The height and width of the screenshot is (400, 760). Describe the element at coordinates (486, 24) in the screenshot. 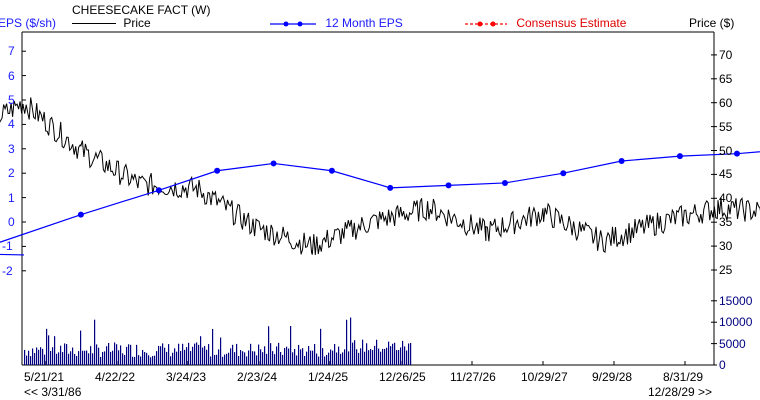

I see `legend-consensus-line-icon` at that location.